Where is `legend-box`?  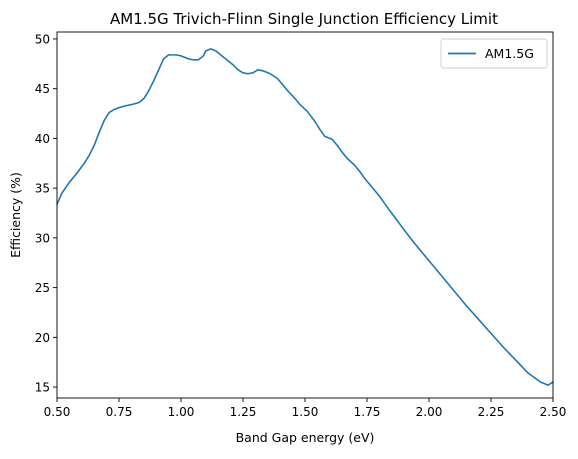
legend-box is located at coordinates (494, 53).